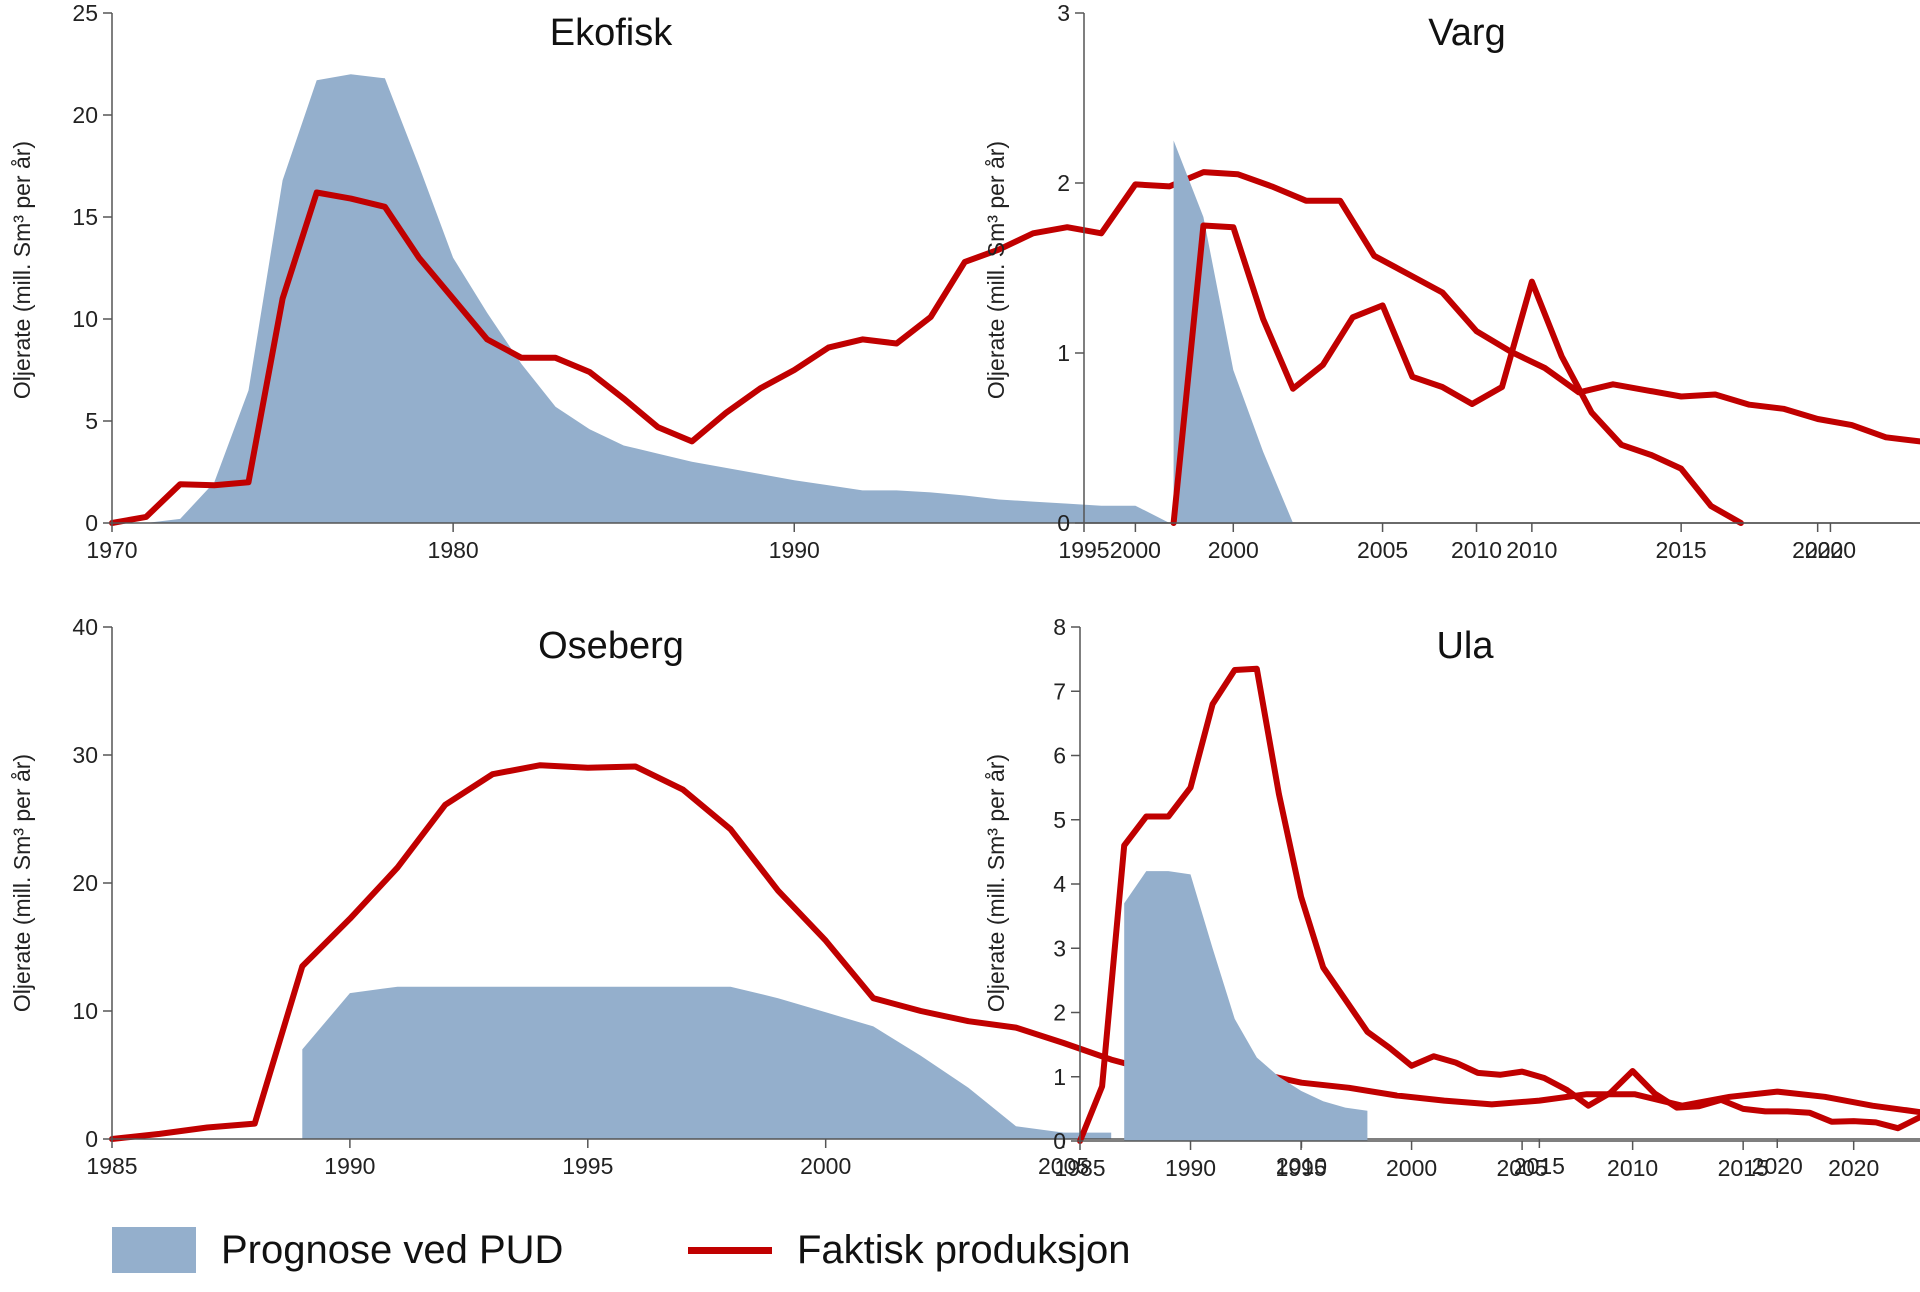 This screenshot has height=1292, width=1920. What do you see at coordinates (1190, 1168) in the screenshot?
I see `ula-x-tick-label: 1990` at bounding box center [1190, 1168].